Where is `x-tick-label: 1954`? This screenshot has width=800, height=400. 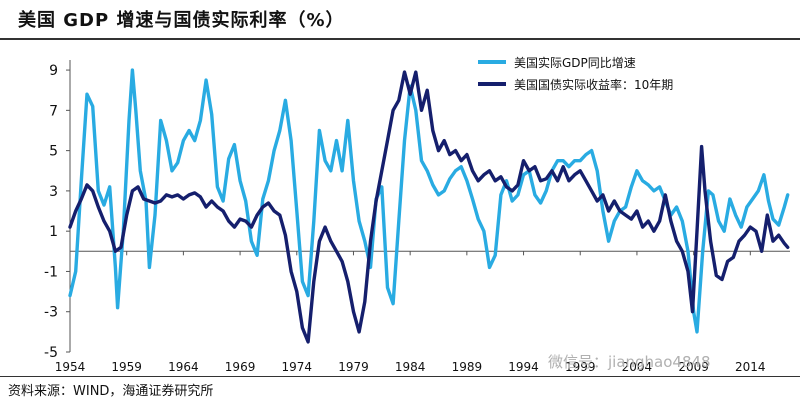
x-tick-label: 1954 is located at coordinates (70, 367).